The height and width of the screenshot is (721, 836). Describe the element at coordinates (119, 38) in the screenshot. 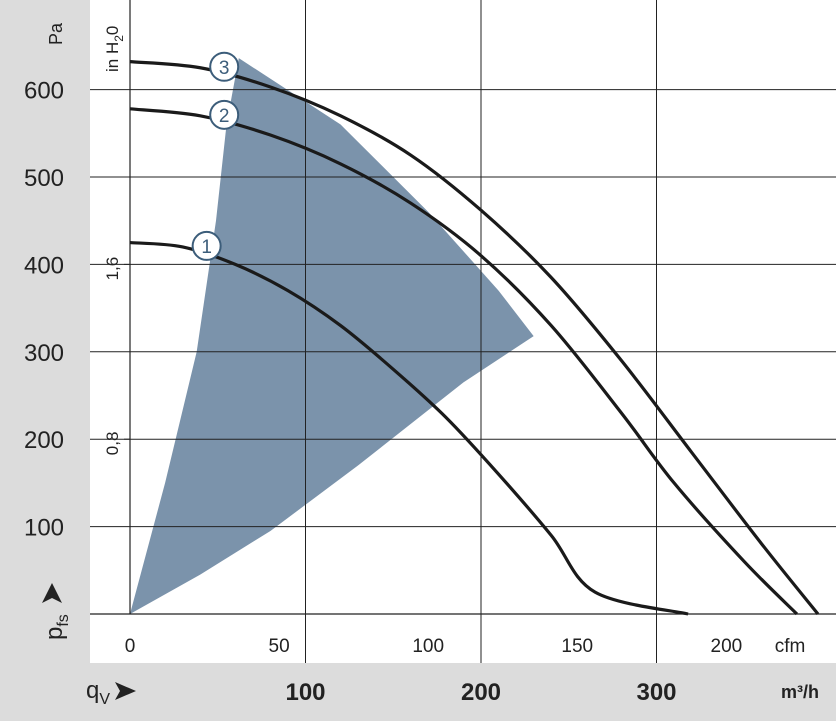

I see `inh2o-unit-sub: 2` at that location.